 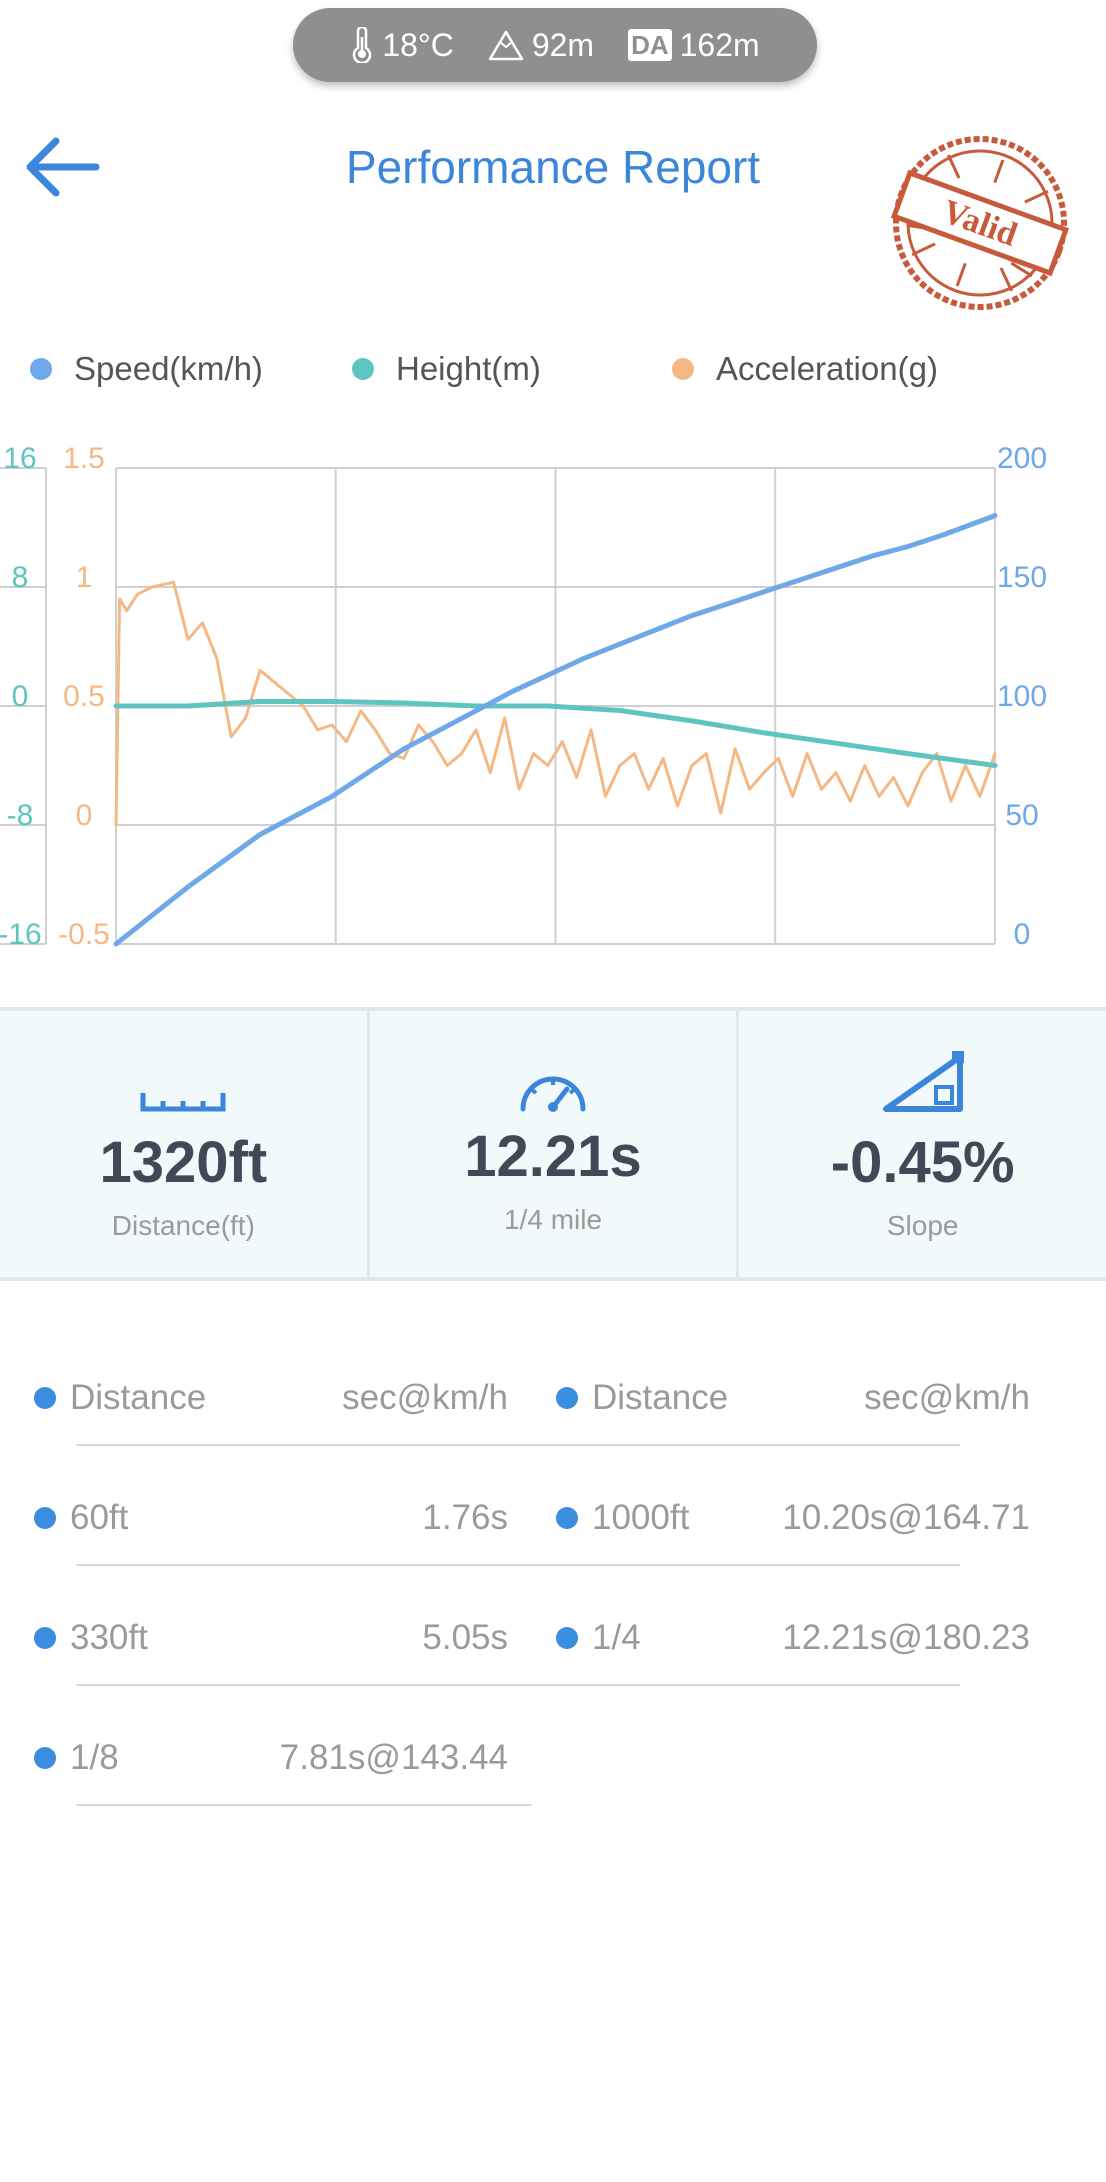 What do you see at coordinates (553, 1760) in the screenshot?
I see `split-row: 1/8 7.81s@143.44` at bounding box center [553, 1760].